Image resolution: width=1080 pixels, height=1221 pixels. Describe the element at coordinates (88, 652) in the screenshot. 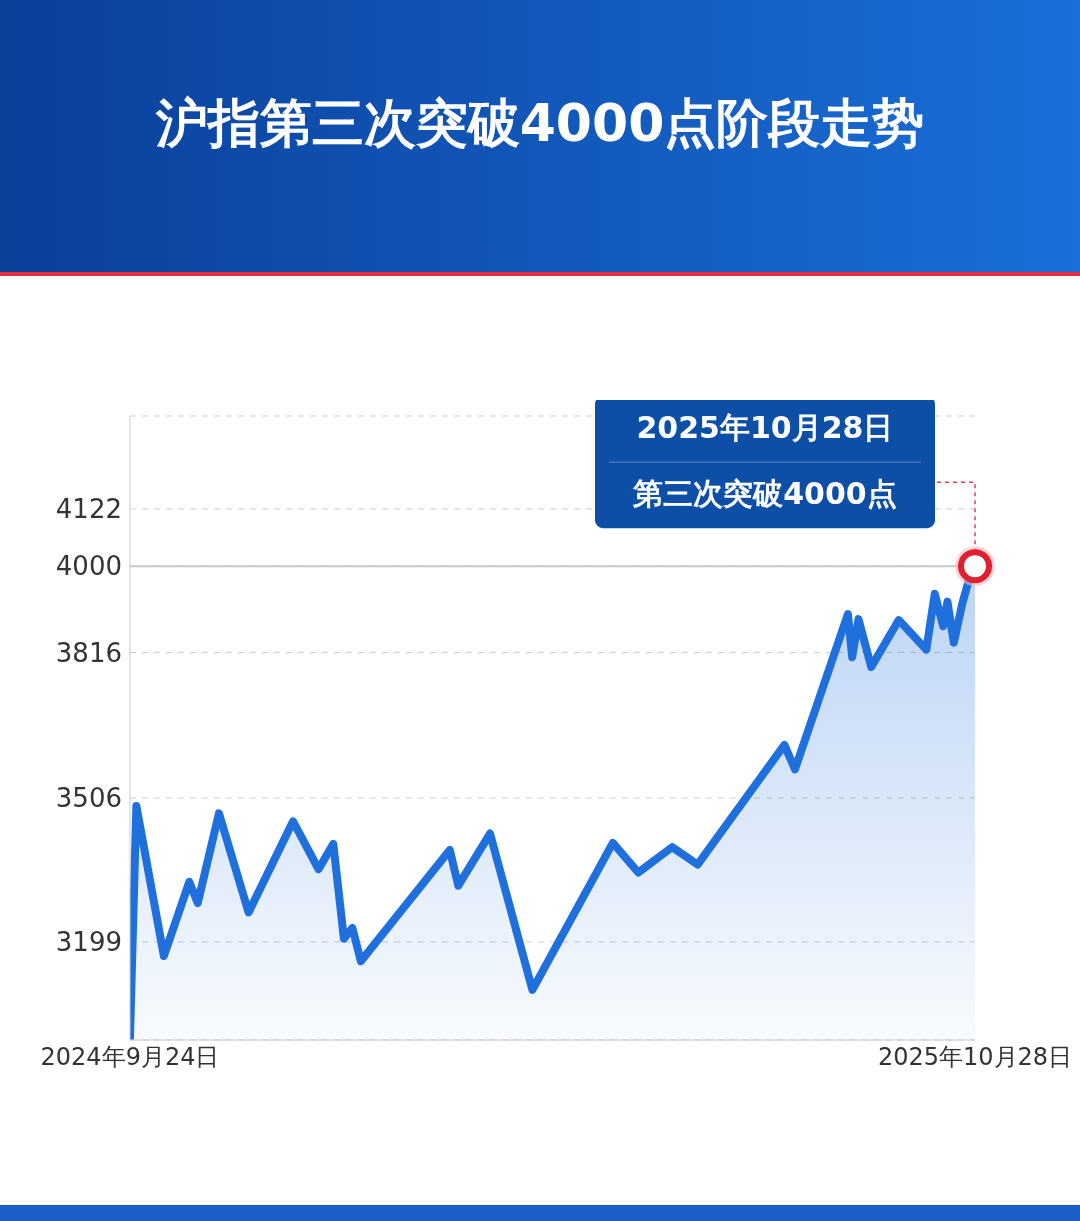

I see `y-tick-label: 3816` at that location.